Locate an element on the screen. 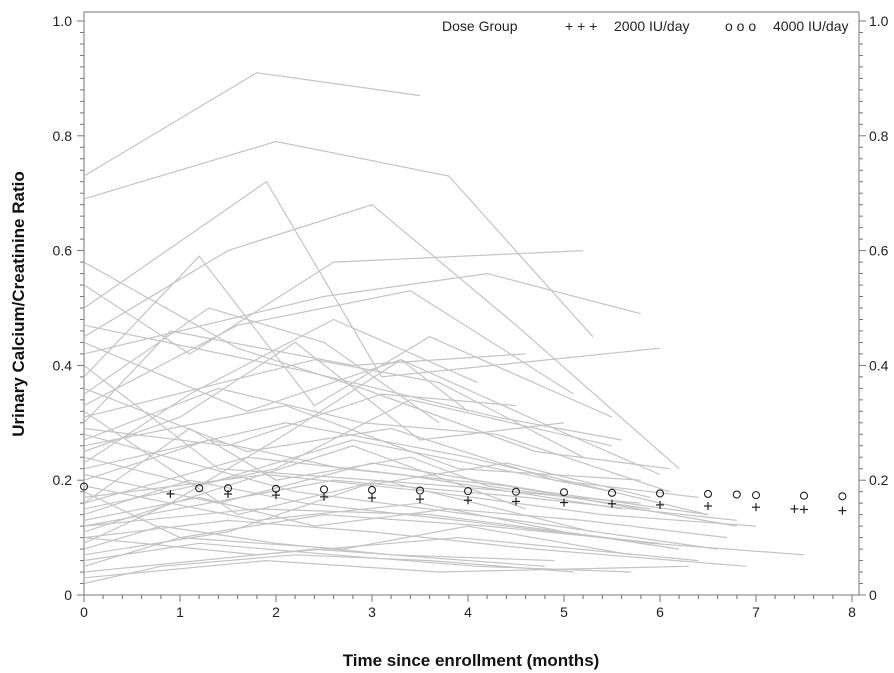 This screenshot has width=894, height=673. y-tick-label: 0.4 is located at coordinates (63, 365).